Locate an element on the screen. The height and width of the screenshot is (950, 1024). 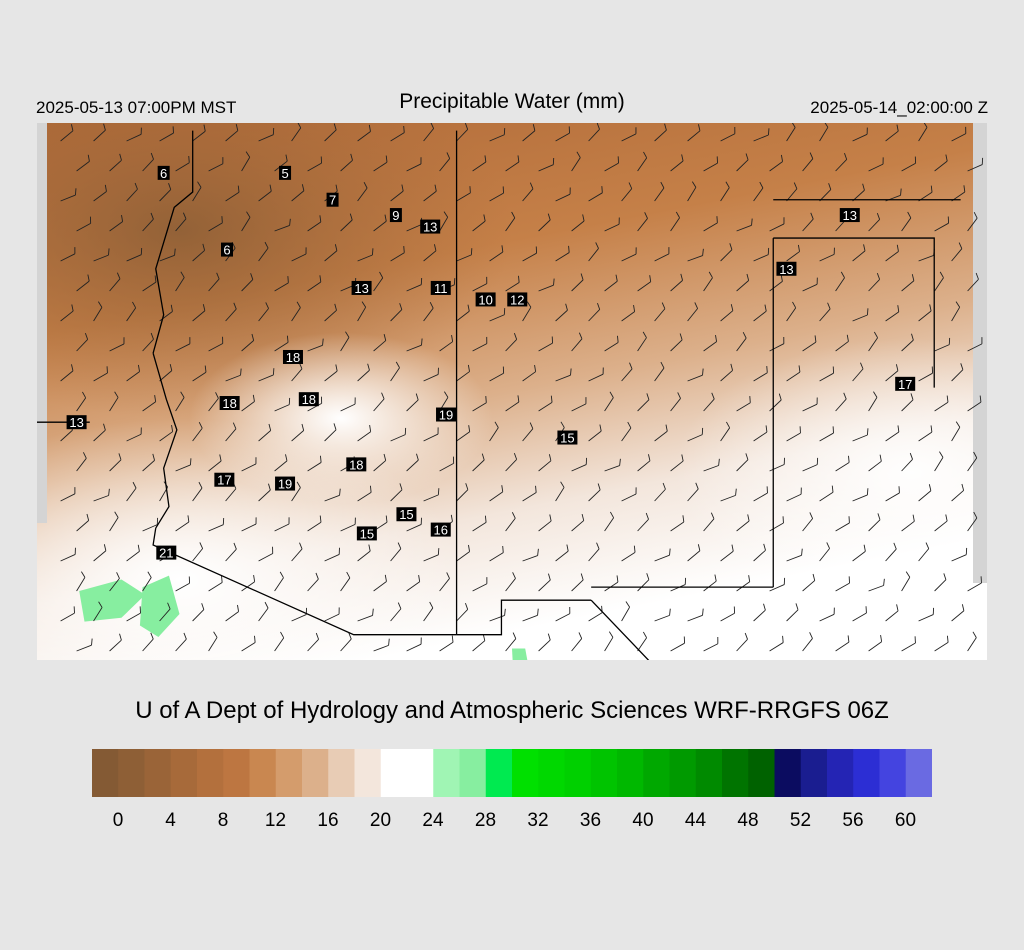
station-value: 21 is located at coordinates (166, 553).